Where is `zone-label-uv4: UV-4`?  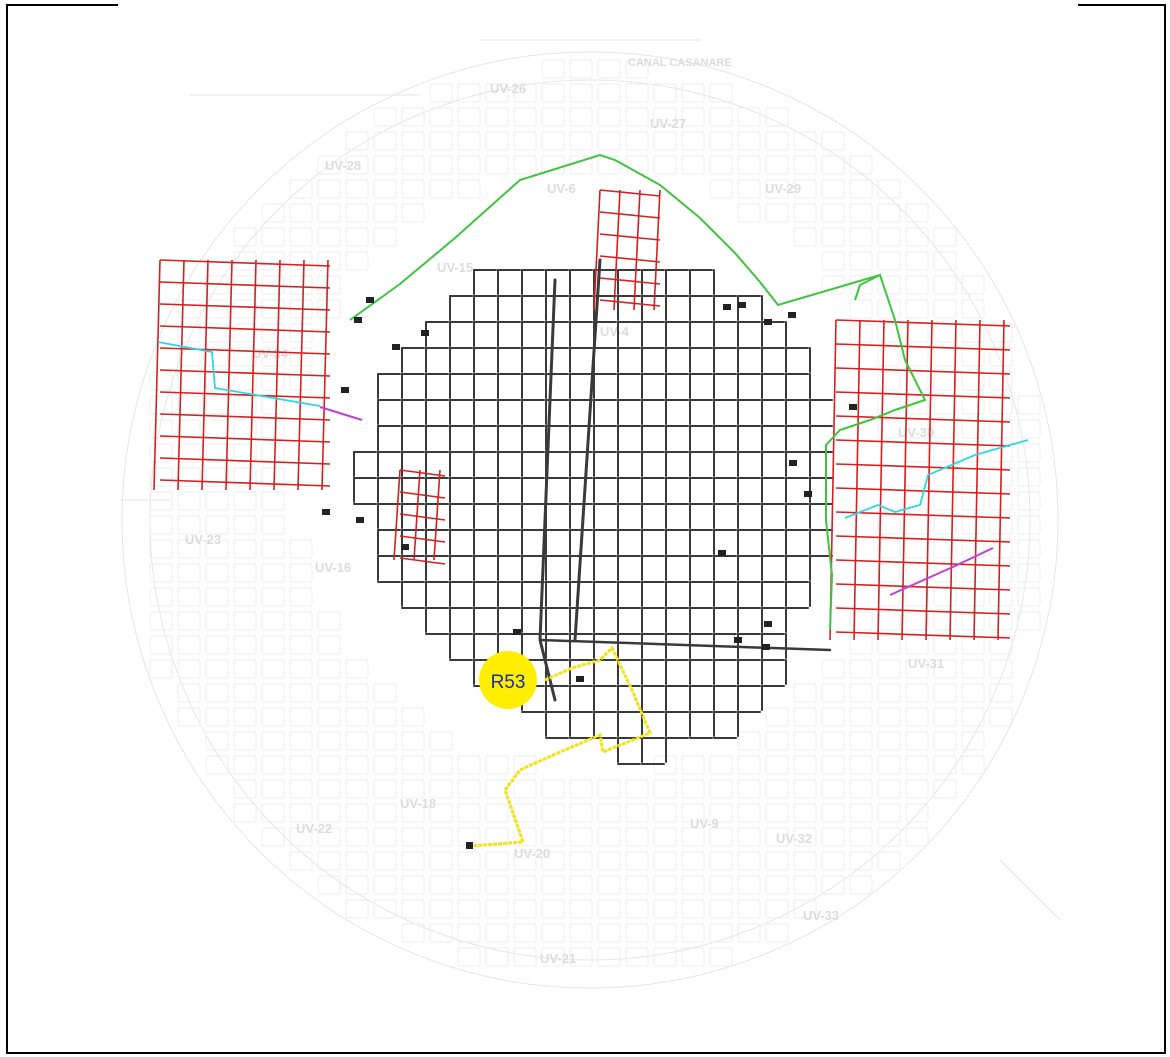 zone-label-uv4: UV-4 is located at coordinates (615, 331).